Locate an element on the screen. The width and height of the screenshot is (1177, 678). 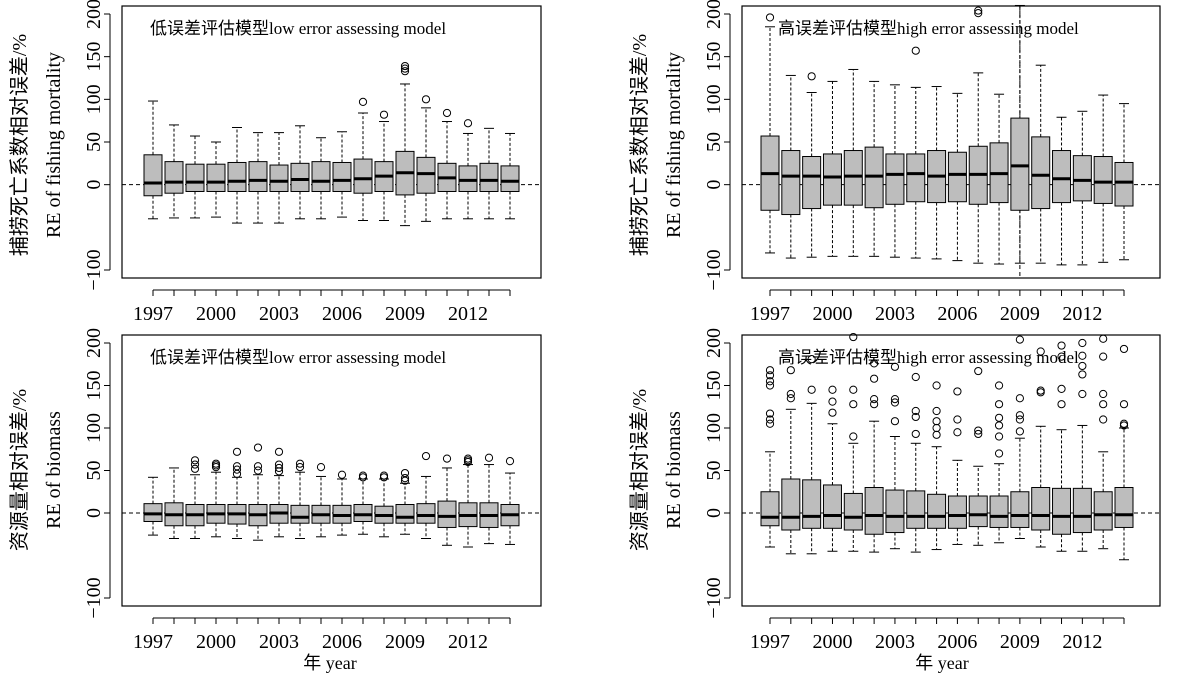
x-tick-label: 2003 is located at coordinates (279, 314).